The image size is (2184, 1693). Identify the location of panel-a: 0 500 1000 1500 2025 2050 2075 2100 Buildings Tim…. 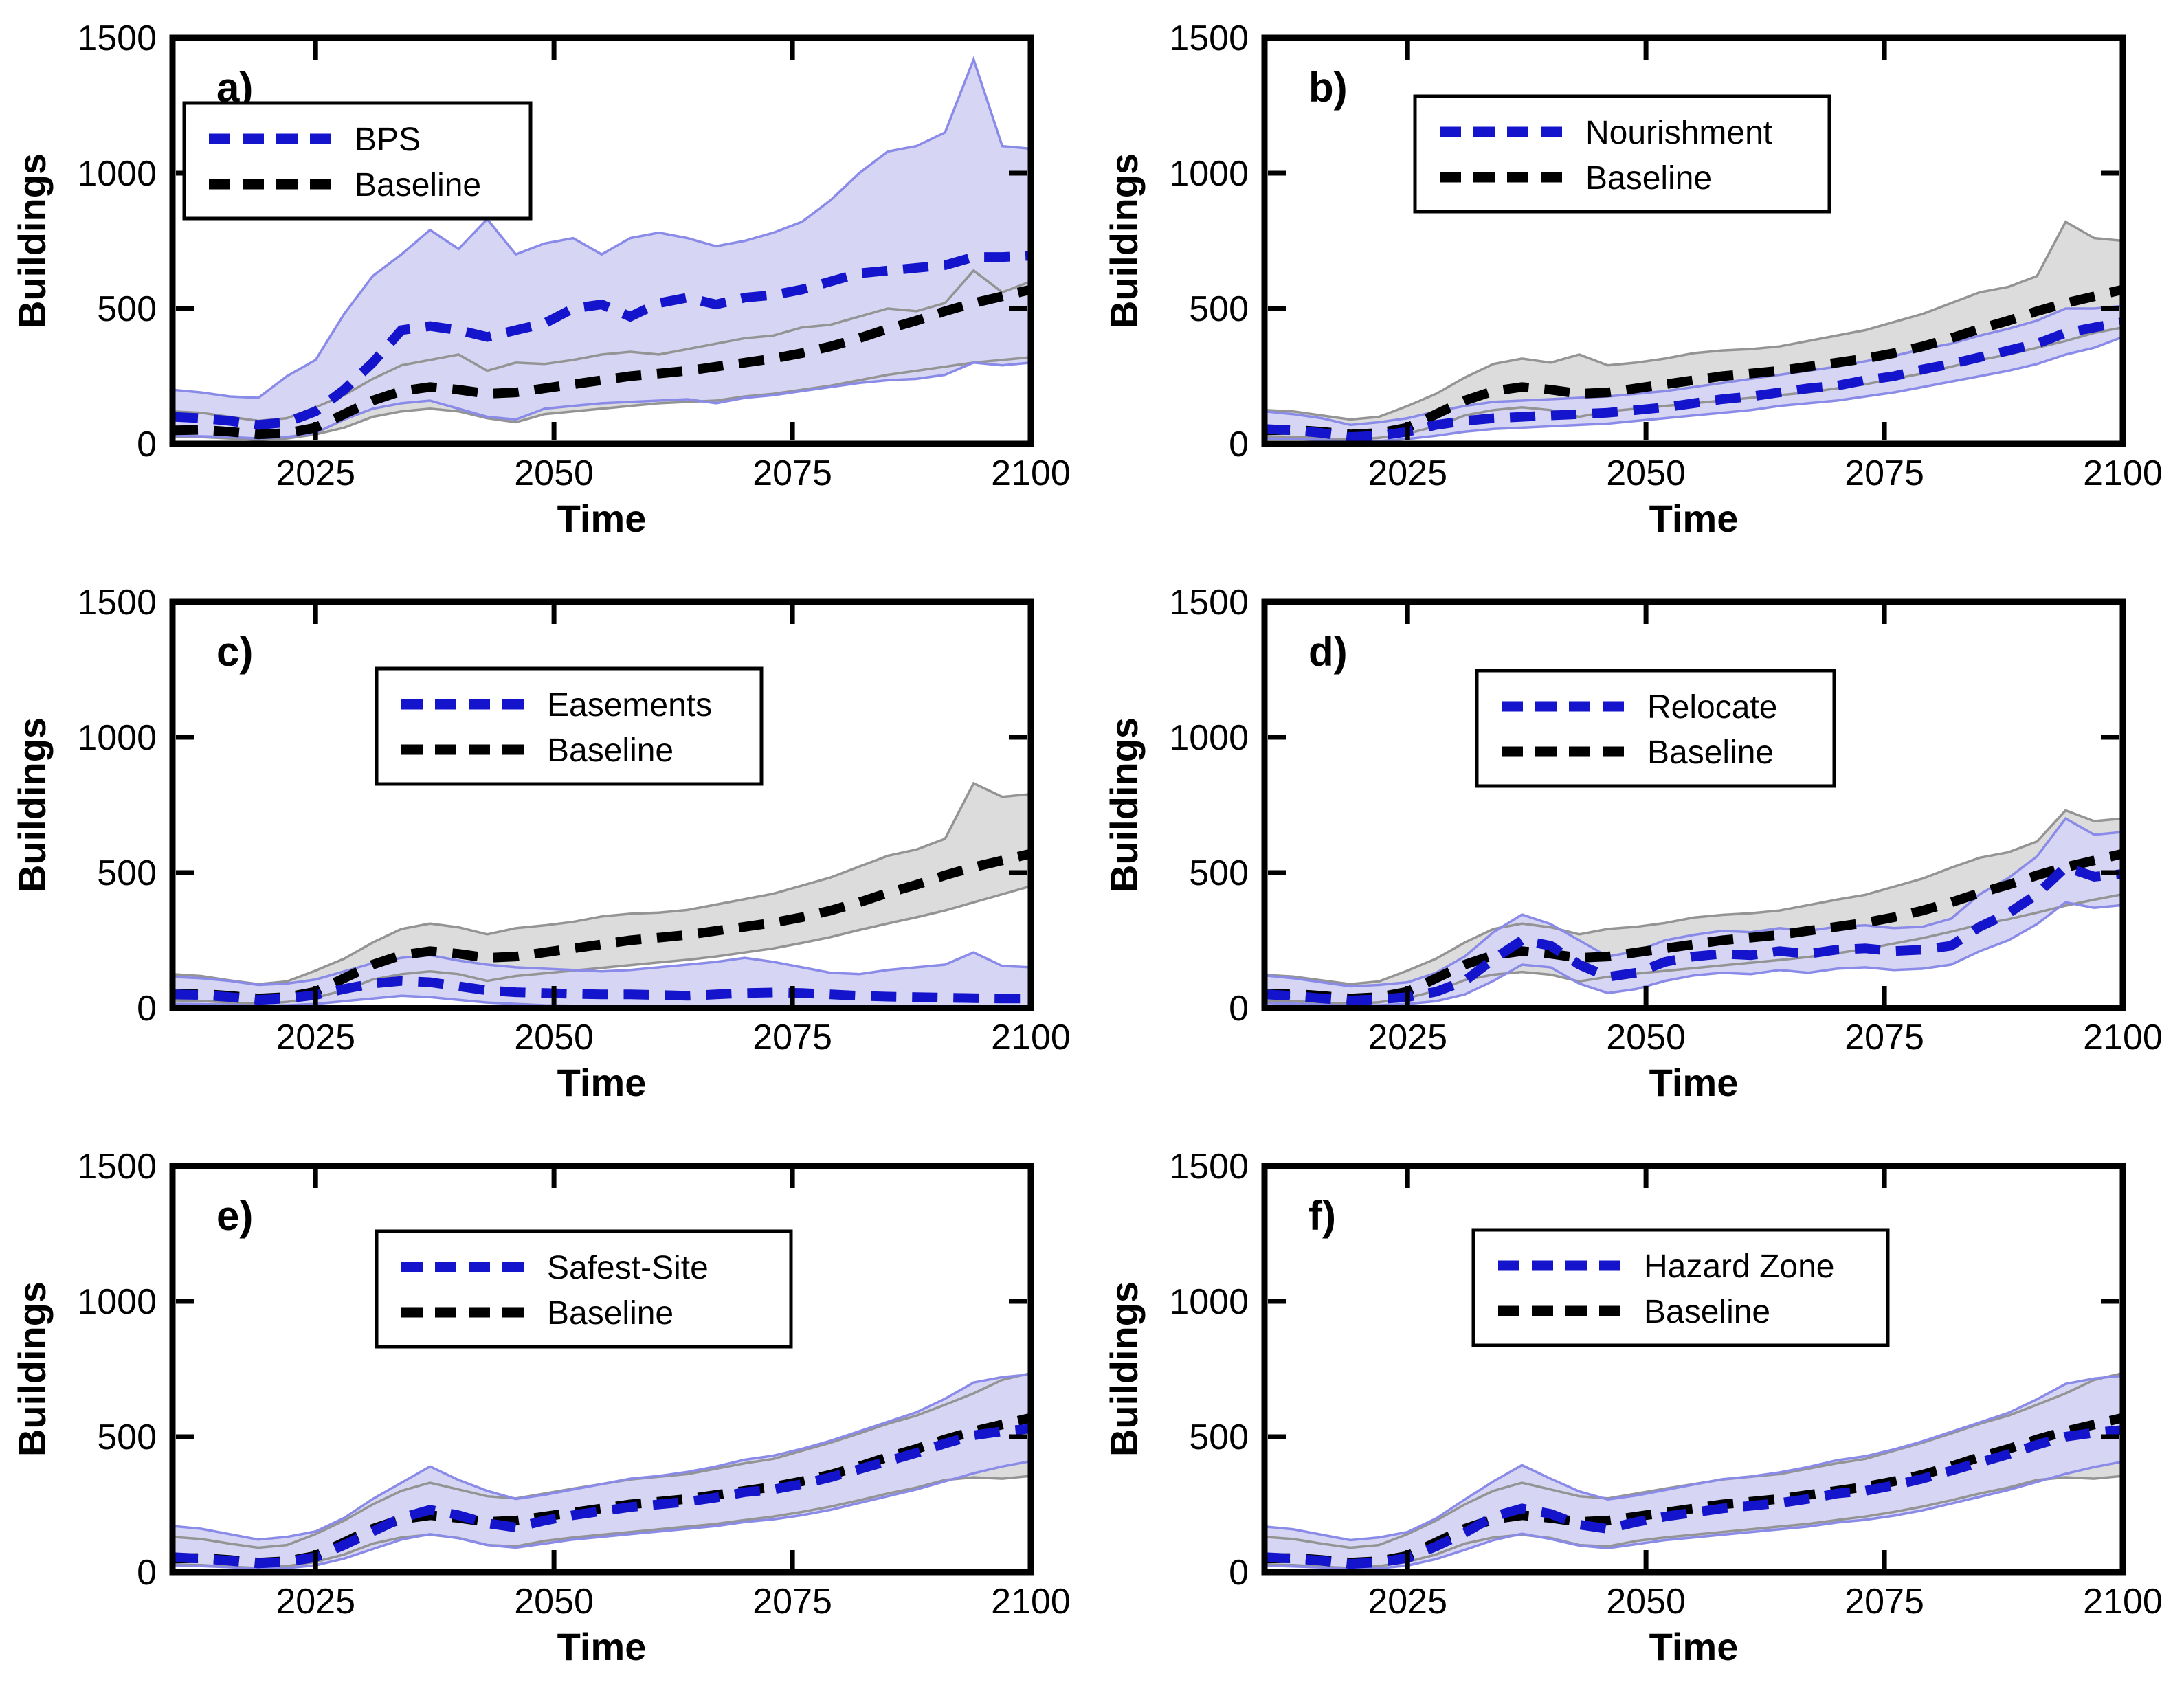
(540, 279).